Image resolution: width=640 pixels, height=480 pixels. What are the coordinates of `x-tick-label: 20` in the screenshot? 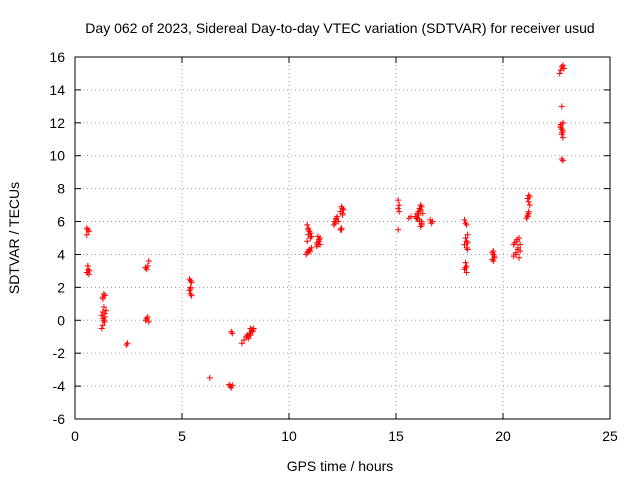 It's located at (503, 436).